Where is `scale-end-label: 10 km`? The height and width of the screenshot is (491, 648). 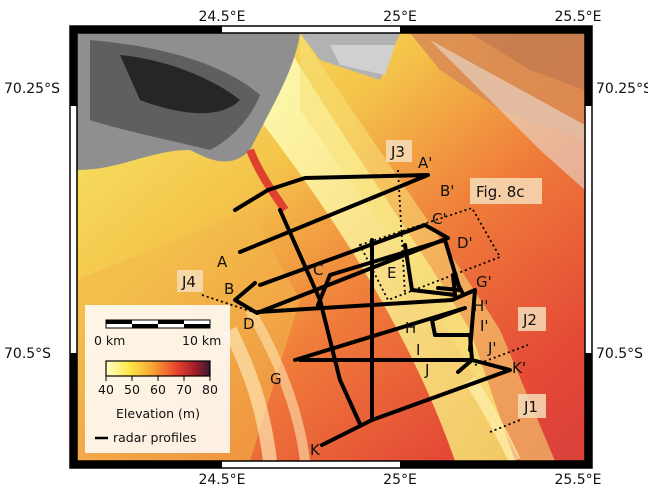 scale-end-label: 10 km is located at coordinates (201, 340).